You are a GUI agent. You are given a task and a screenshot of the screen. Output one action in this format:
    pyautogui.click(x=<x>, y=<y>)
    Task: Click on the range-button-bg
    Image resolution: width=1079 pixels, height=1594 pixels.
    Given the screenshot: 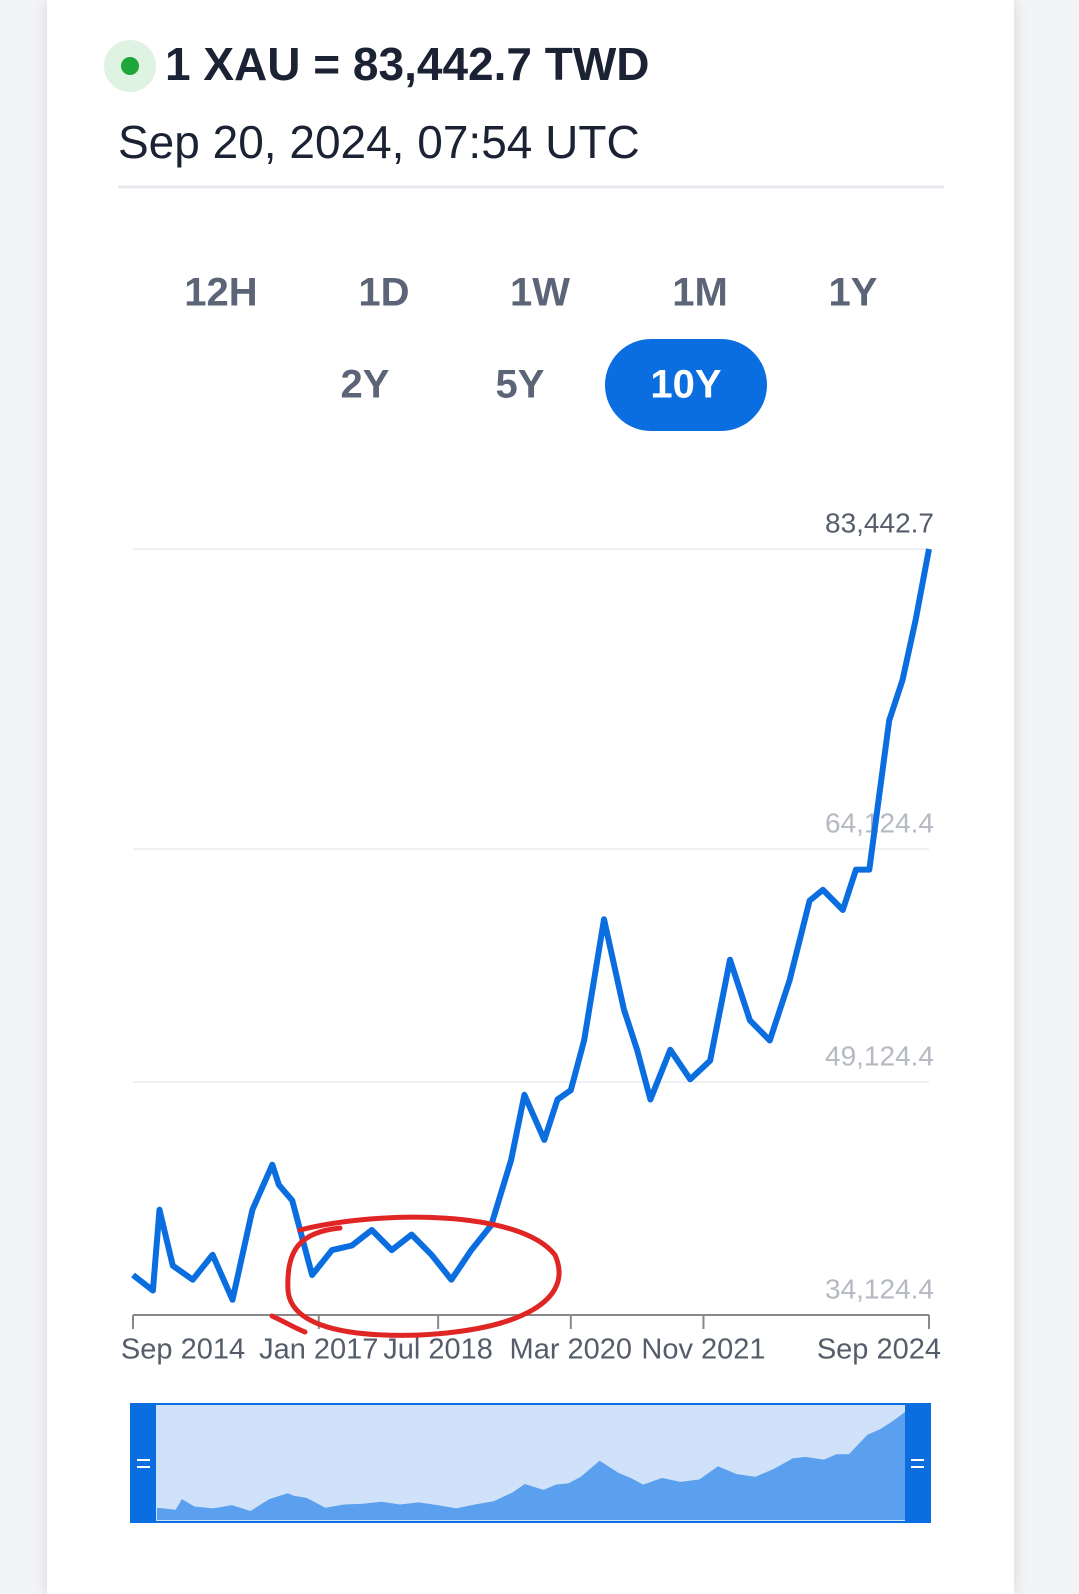 What is the action you would take?
    pyautogui.click(x=686, y=385)
    